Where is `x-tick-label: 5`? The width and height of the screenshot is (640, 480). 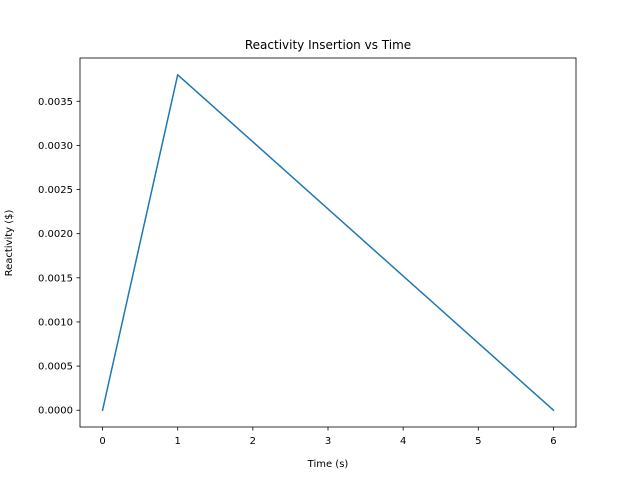 x-tick-label: 5 is located at coordinates (478, 441).